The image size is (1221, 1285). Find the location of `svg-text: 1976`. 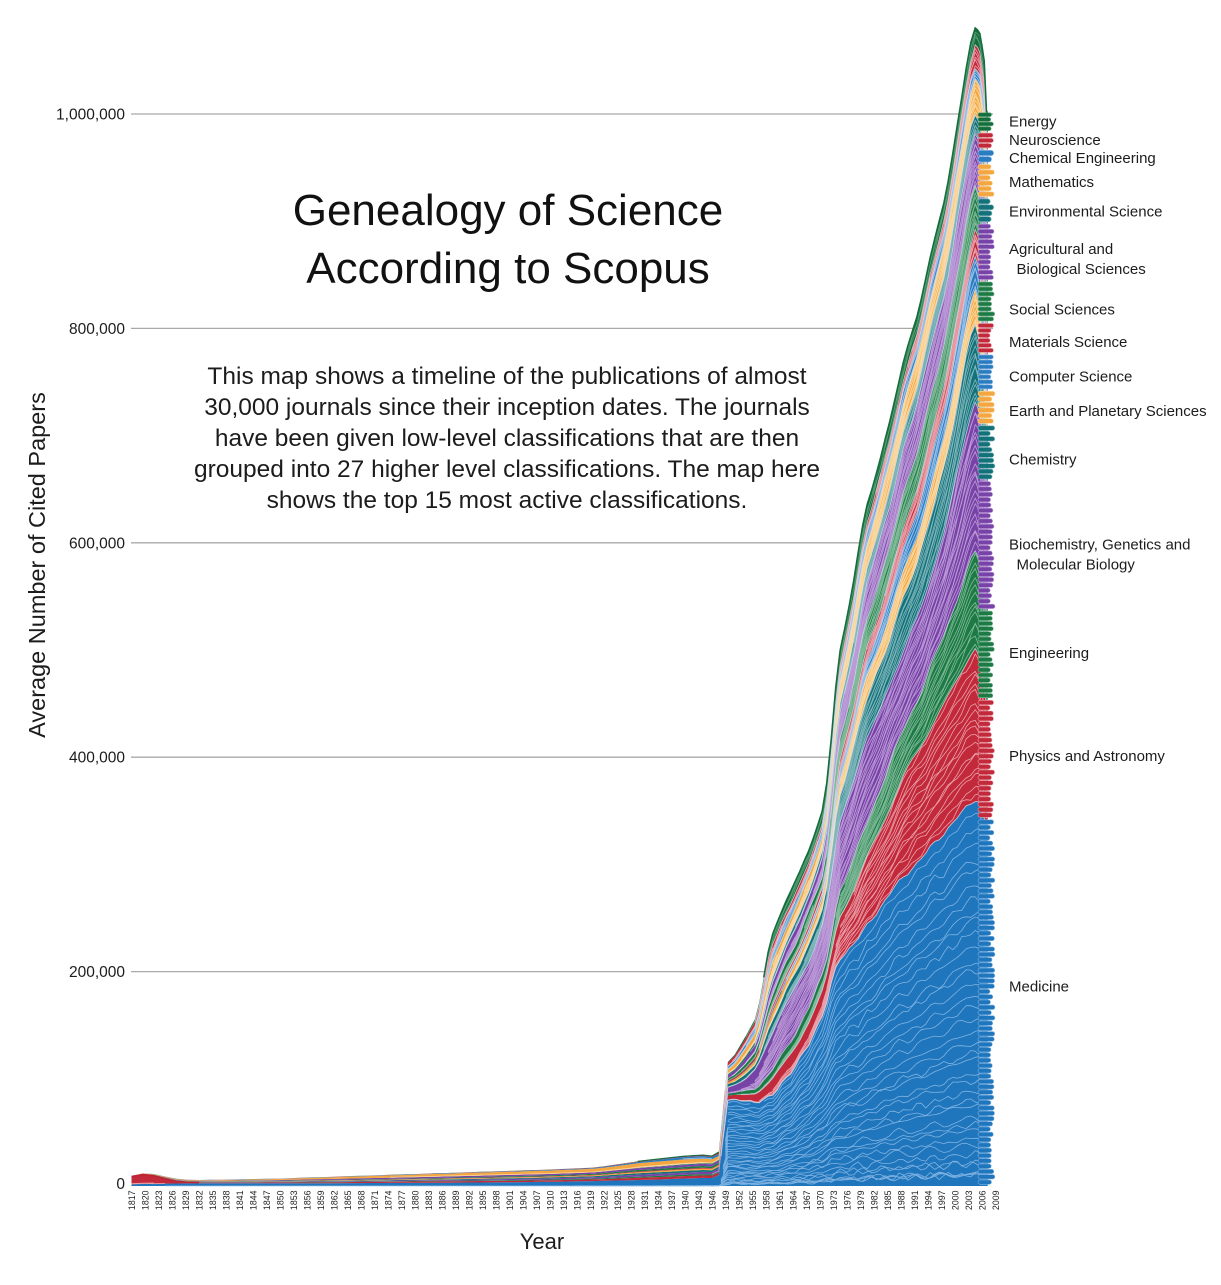

svg-text: 1976 is located at coordinates (848, 1200).